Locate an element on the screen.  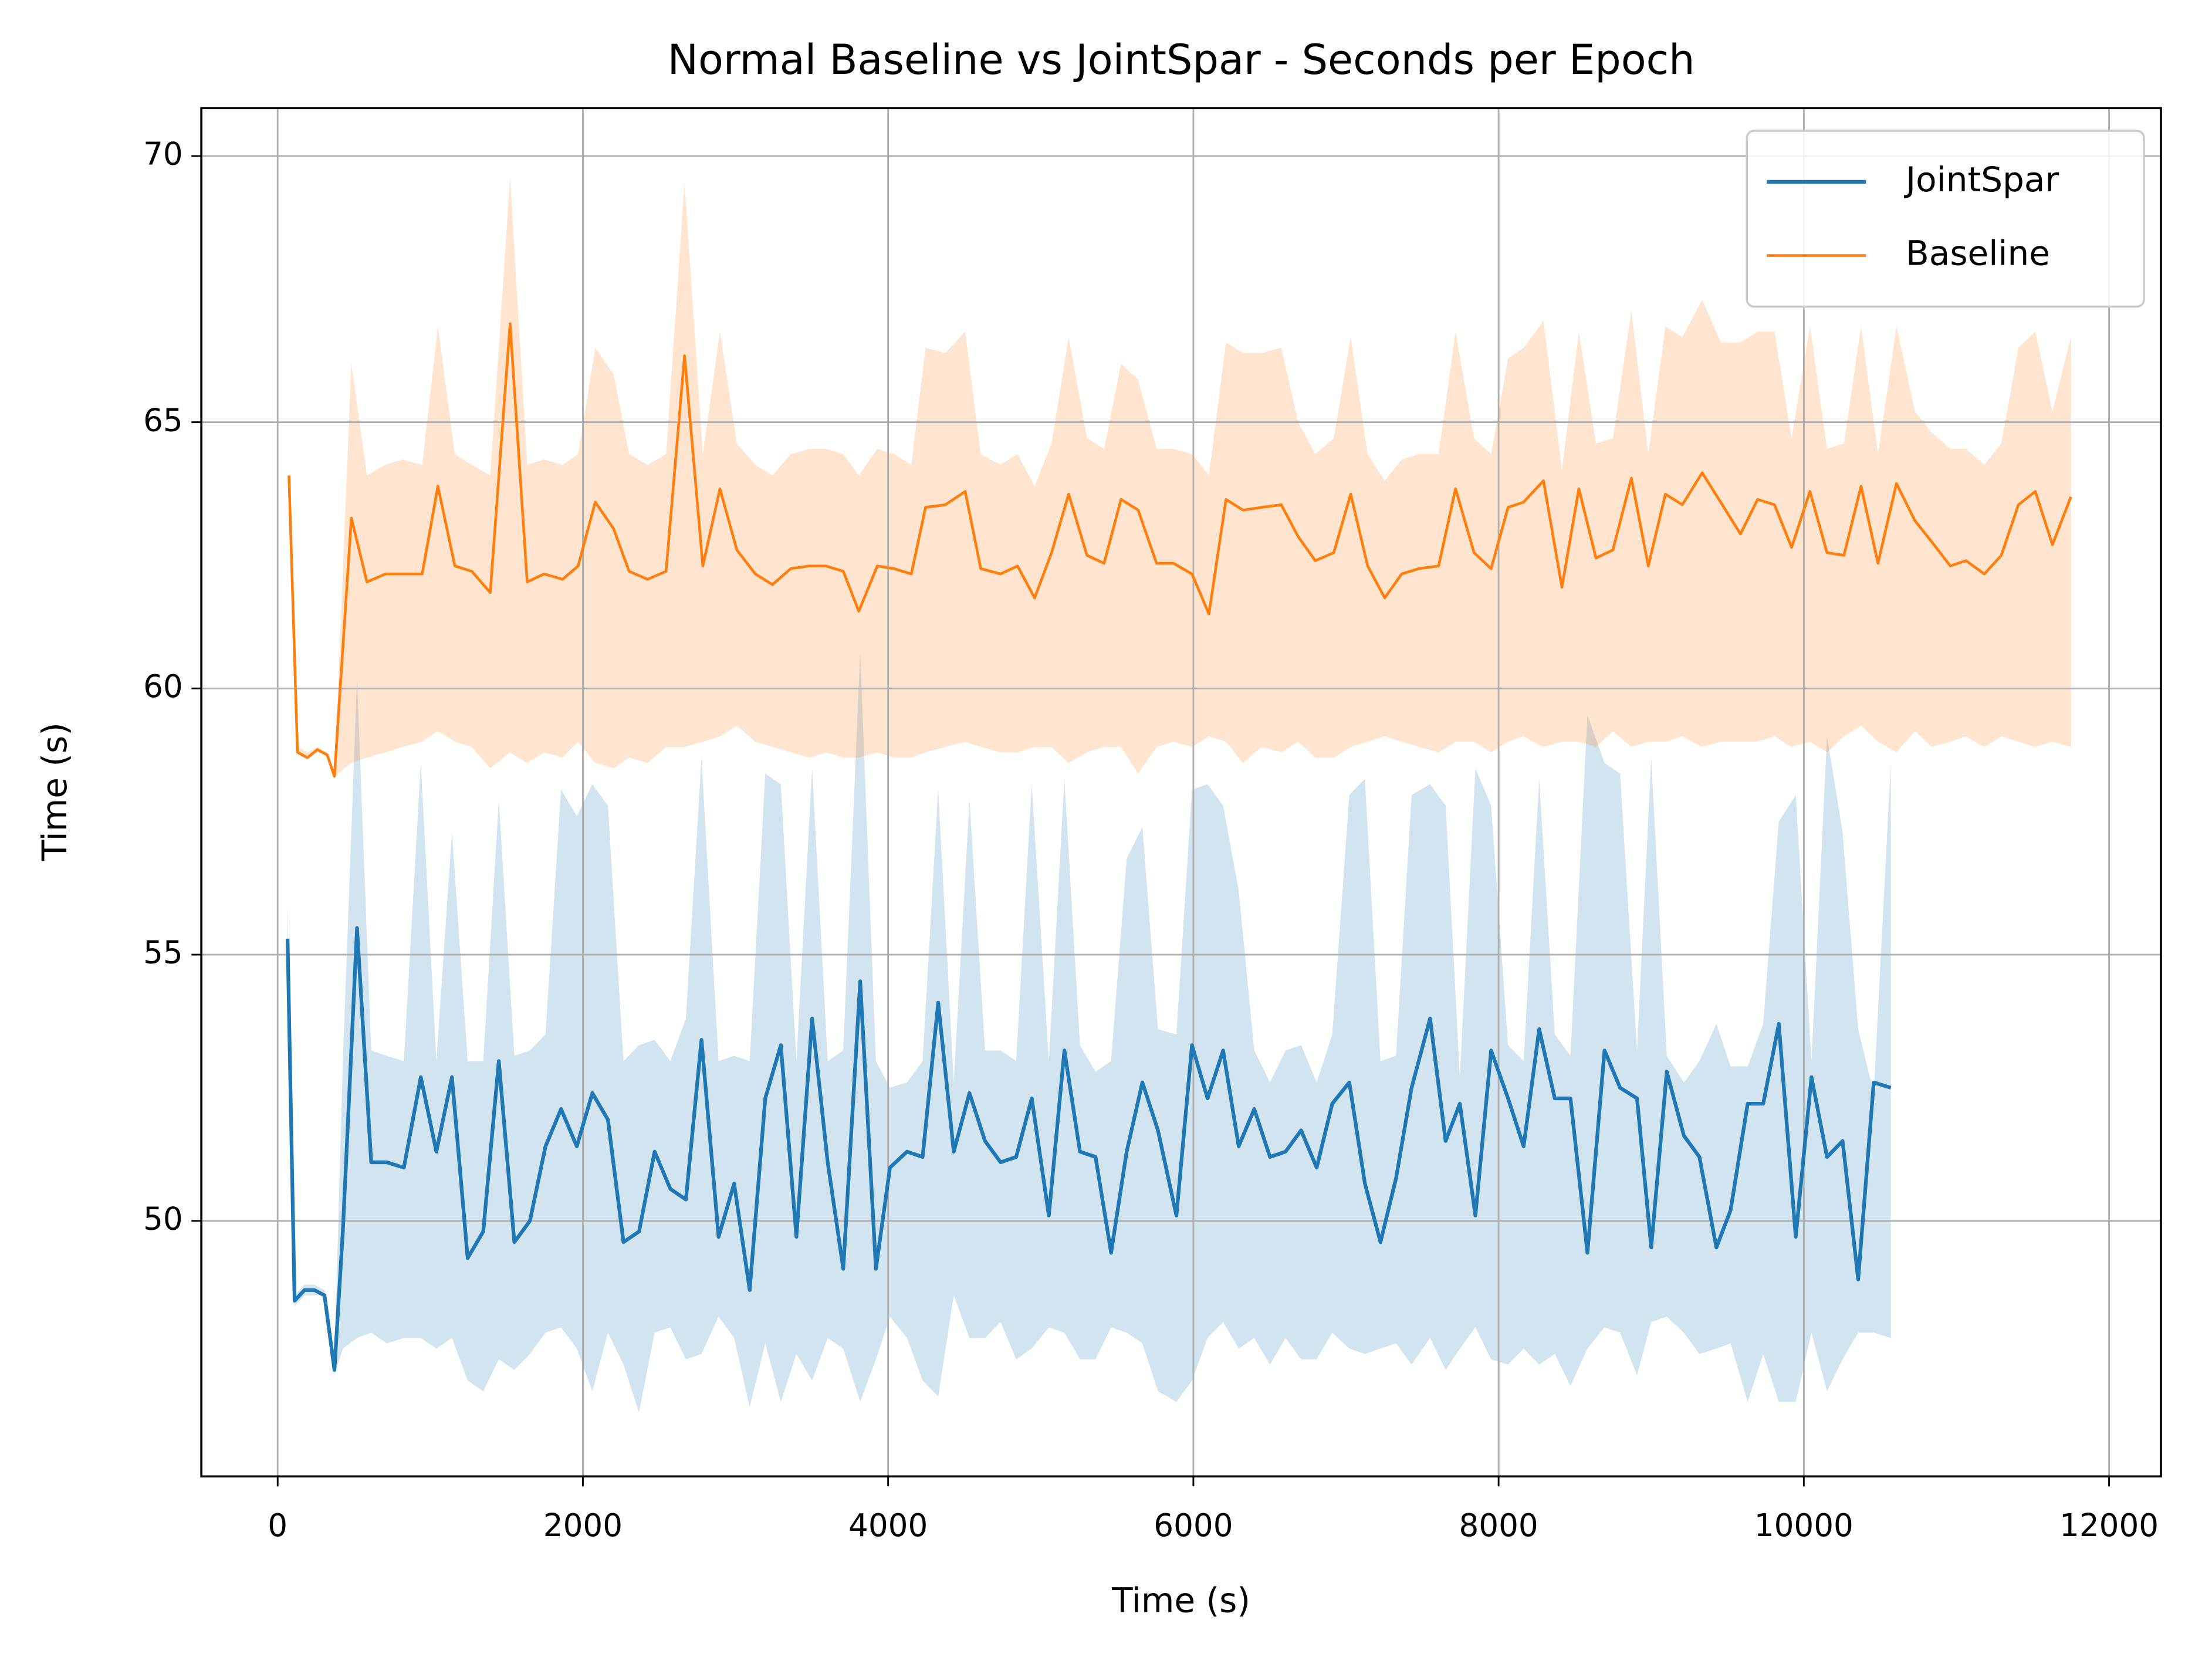
legend-label: JointSpar is located at coordinates (1981, 180).